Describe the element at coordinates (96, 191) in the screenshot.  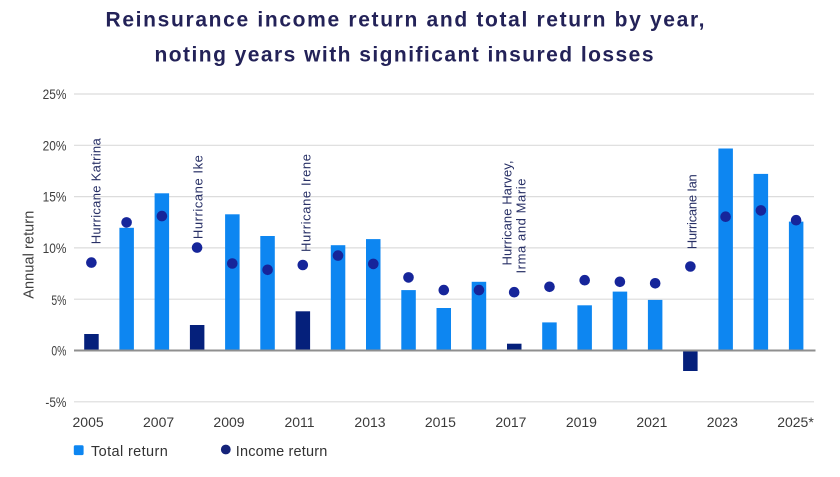
I see `svg-text: Hurricane Katrina` at that location.